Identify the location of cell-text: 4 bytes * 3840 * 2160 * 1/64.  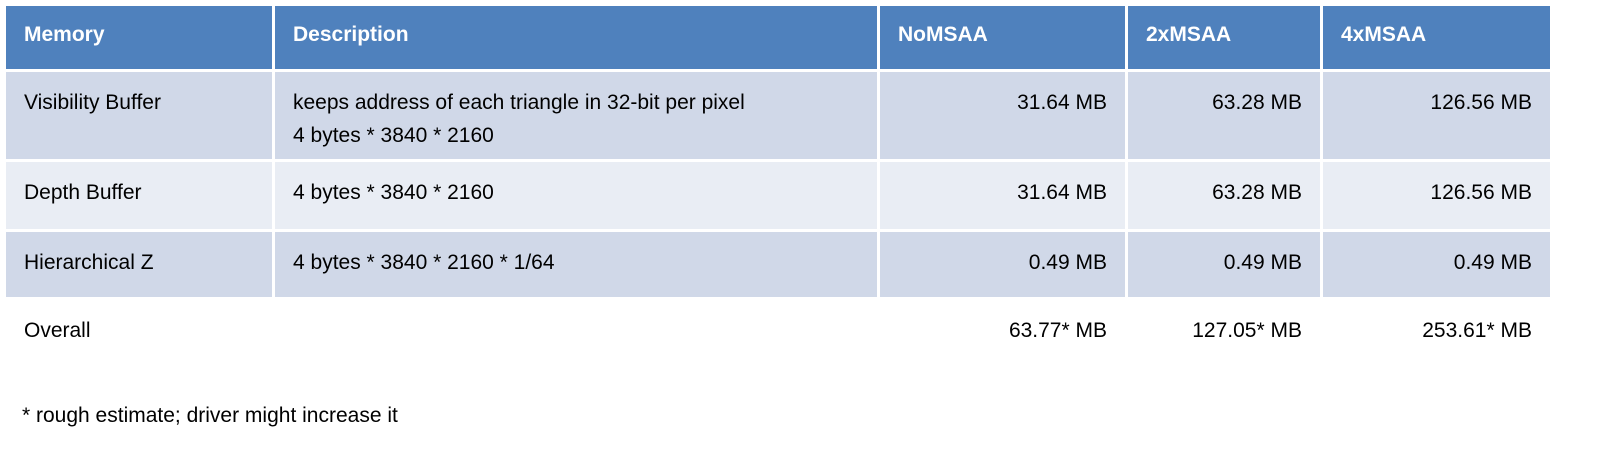
(424, 262).